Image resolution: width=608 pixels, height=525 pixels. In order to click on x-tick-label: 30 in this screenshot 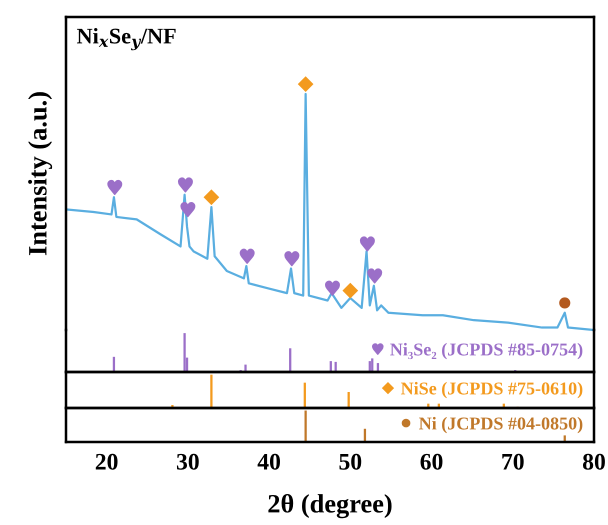, I will do `click(187, 462)`.